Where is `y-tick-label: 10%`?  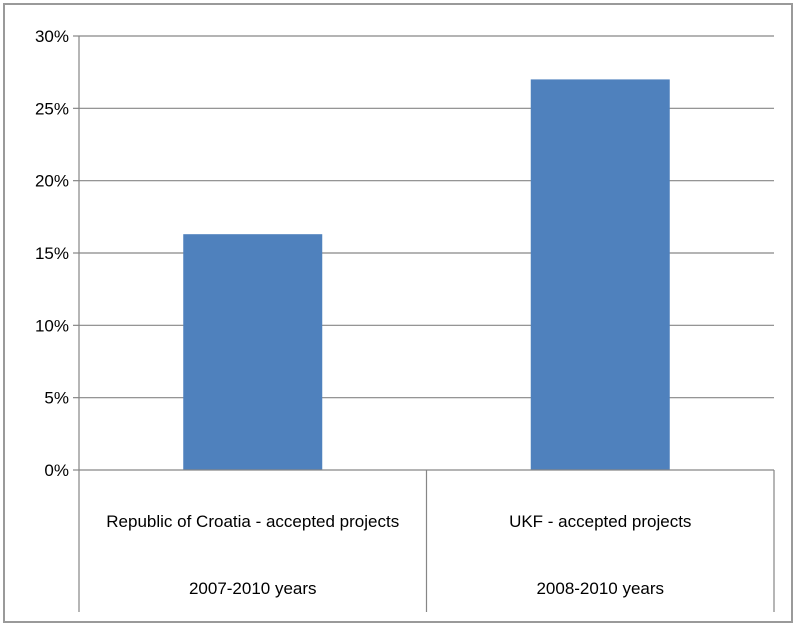
y-tick-label: 10% is located at coordinates (52, 325).